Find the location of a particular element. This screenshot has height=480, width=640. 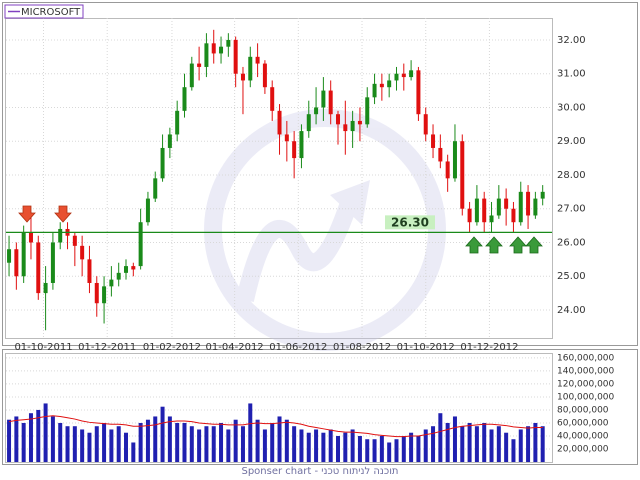

x-tick-label: 01-10-2012 is located at coordinates (426, 347).